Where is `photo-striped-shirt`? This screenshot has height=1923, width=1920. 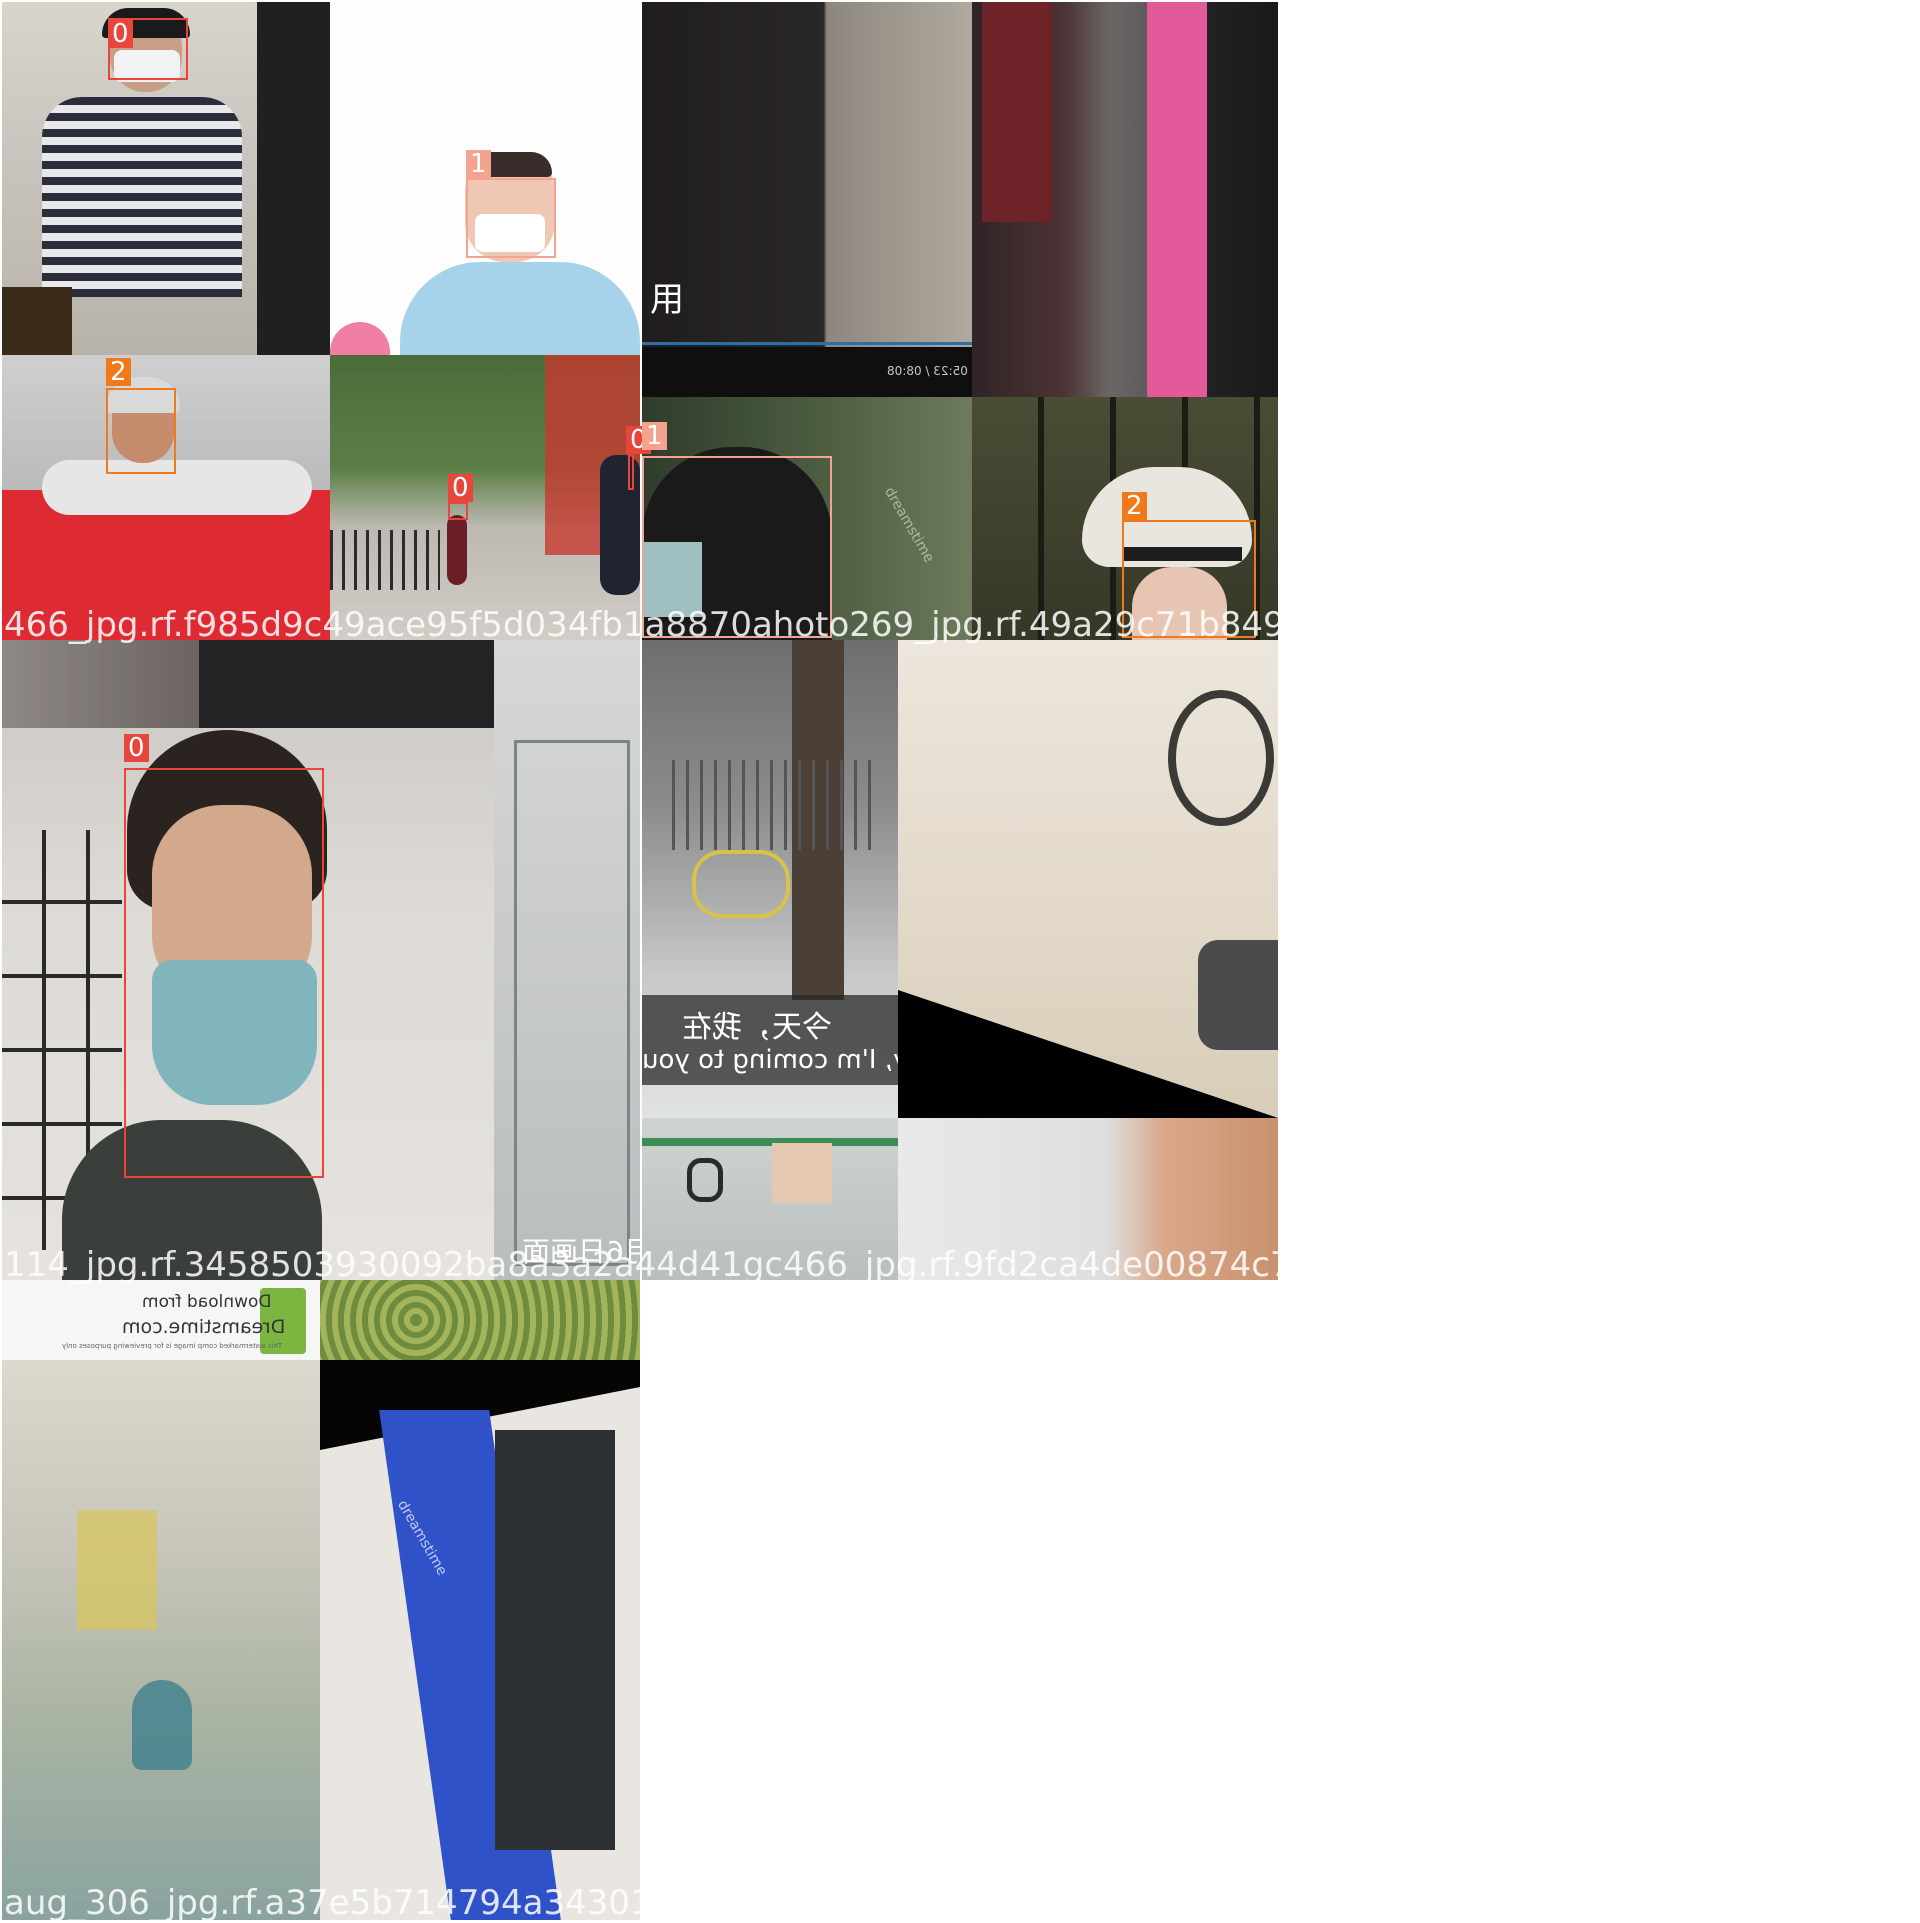 photo-striped-shirt is located at coordinates (142, 197).